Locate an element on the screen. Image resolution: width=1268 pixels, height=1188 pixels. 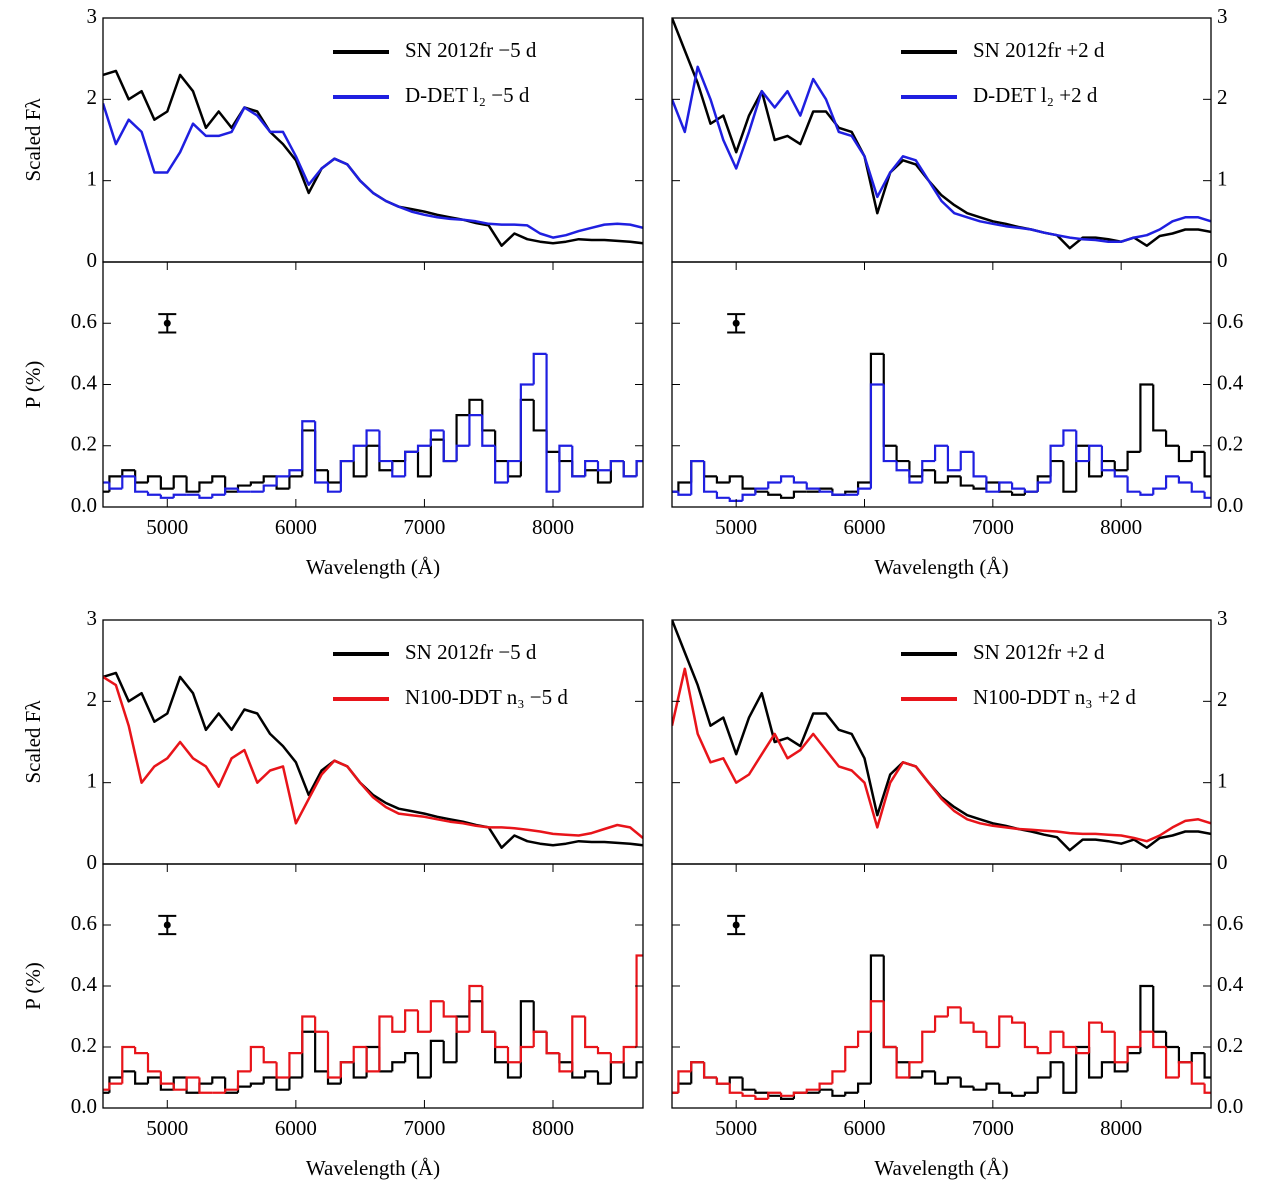
legend-label: SN 2012fr +2 d is located at coordinates (1039, 50).